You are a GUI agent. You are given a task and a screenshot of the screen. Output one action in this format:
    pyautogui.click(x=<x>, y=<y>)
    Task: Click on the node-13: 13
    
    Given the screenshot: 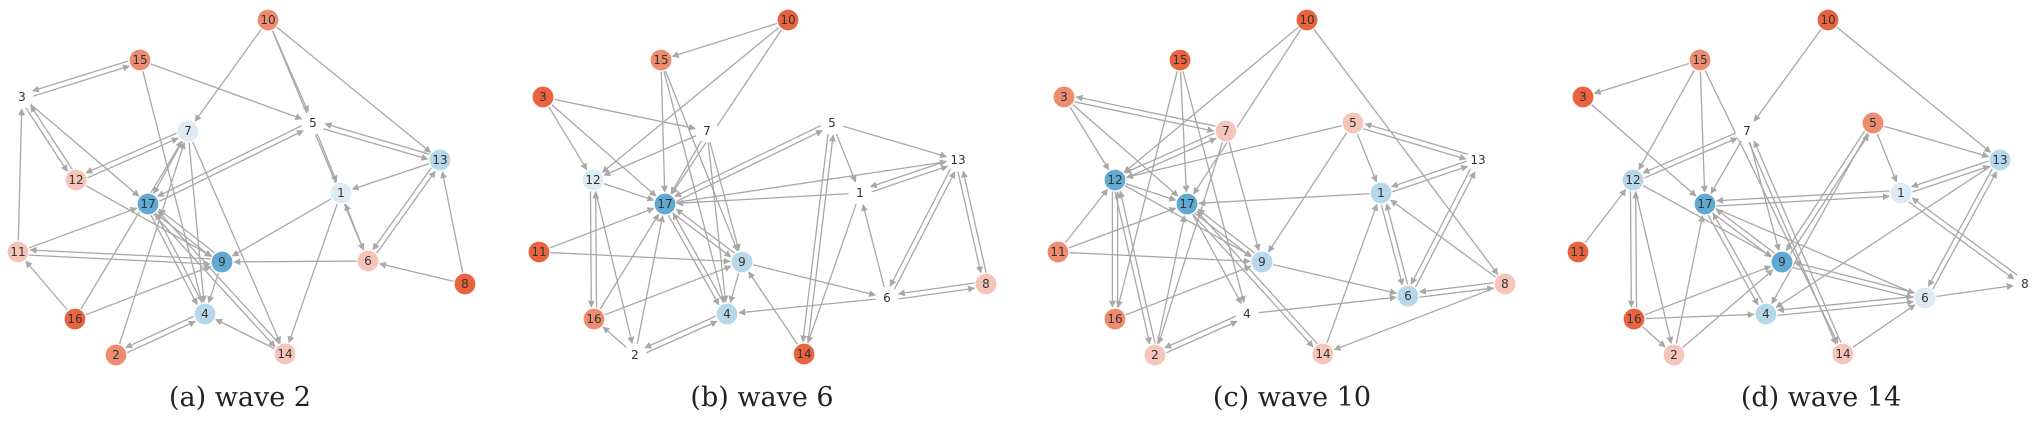 What is the action you would take?
    pyautogui.click(x=1478, y=160)
    